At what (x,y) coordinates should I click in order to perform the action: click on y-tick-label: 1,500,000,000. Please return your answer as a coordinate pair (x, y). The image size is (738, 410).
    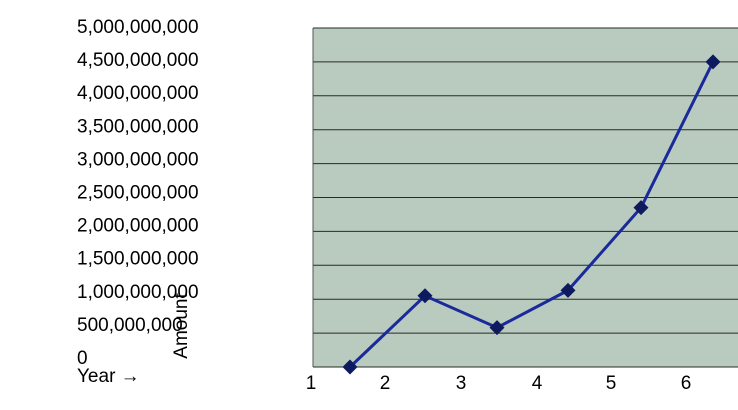
    Looking at the image, I should click on (138, 259).